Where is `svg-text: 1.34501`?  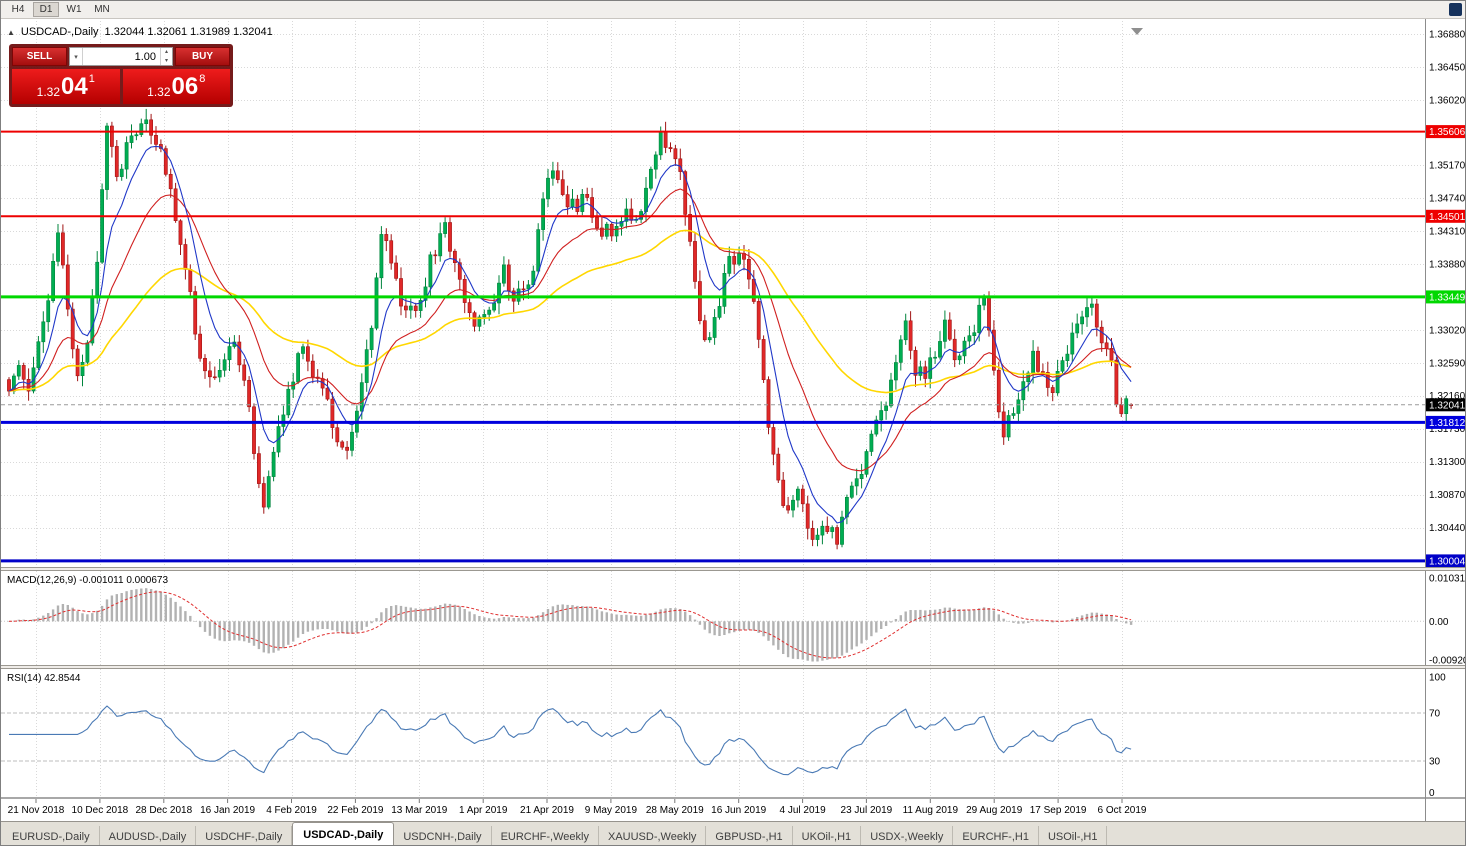 svg-text: 1.34501 is located at coordinates (1447, 217).